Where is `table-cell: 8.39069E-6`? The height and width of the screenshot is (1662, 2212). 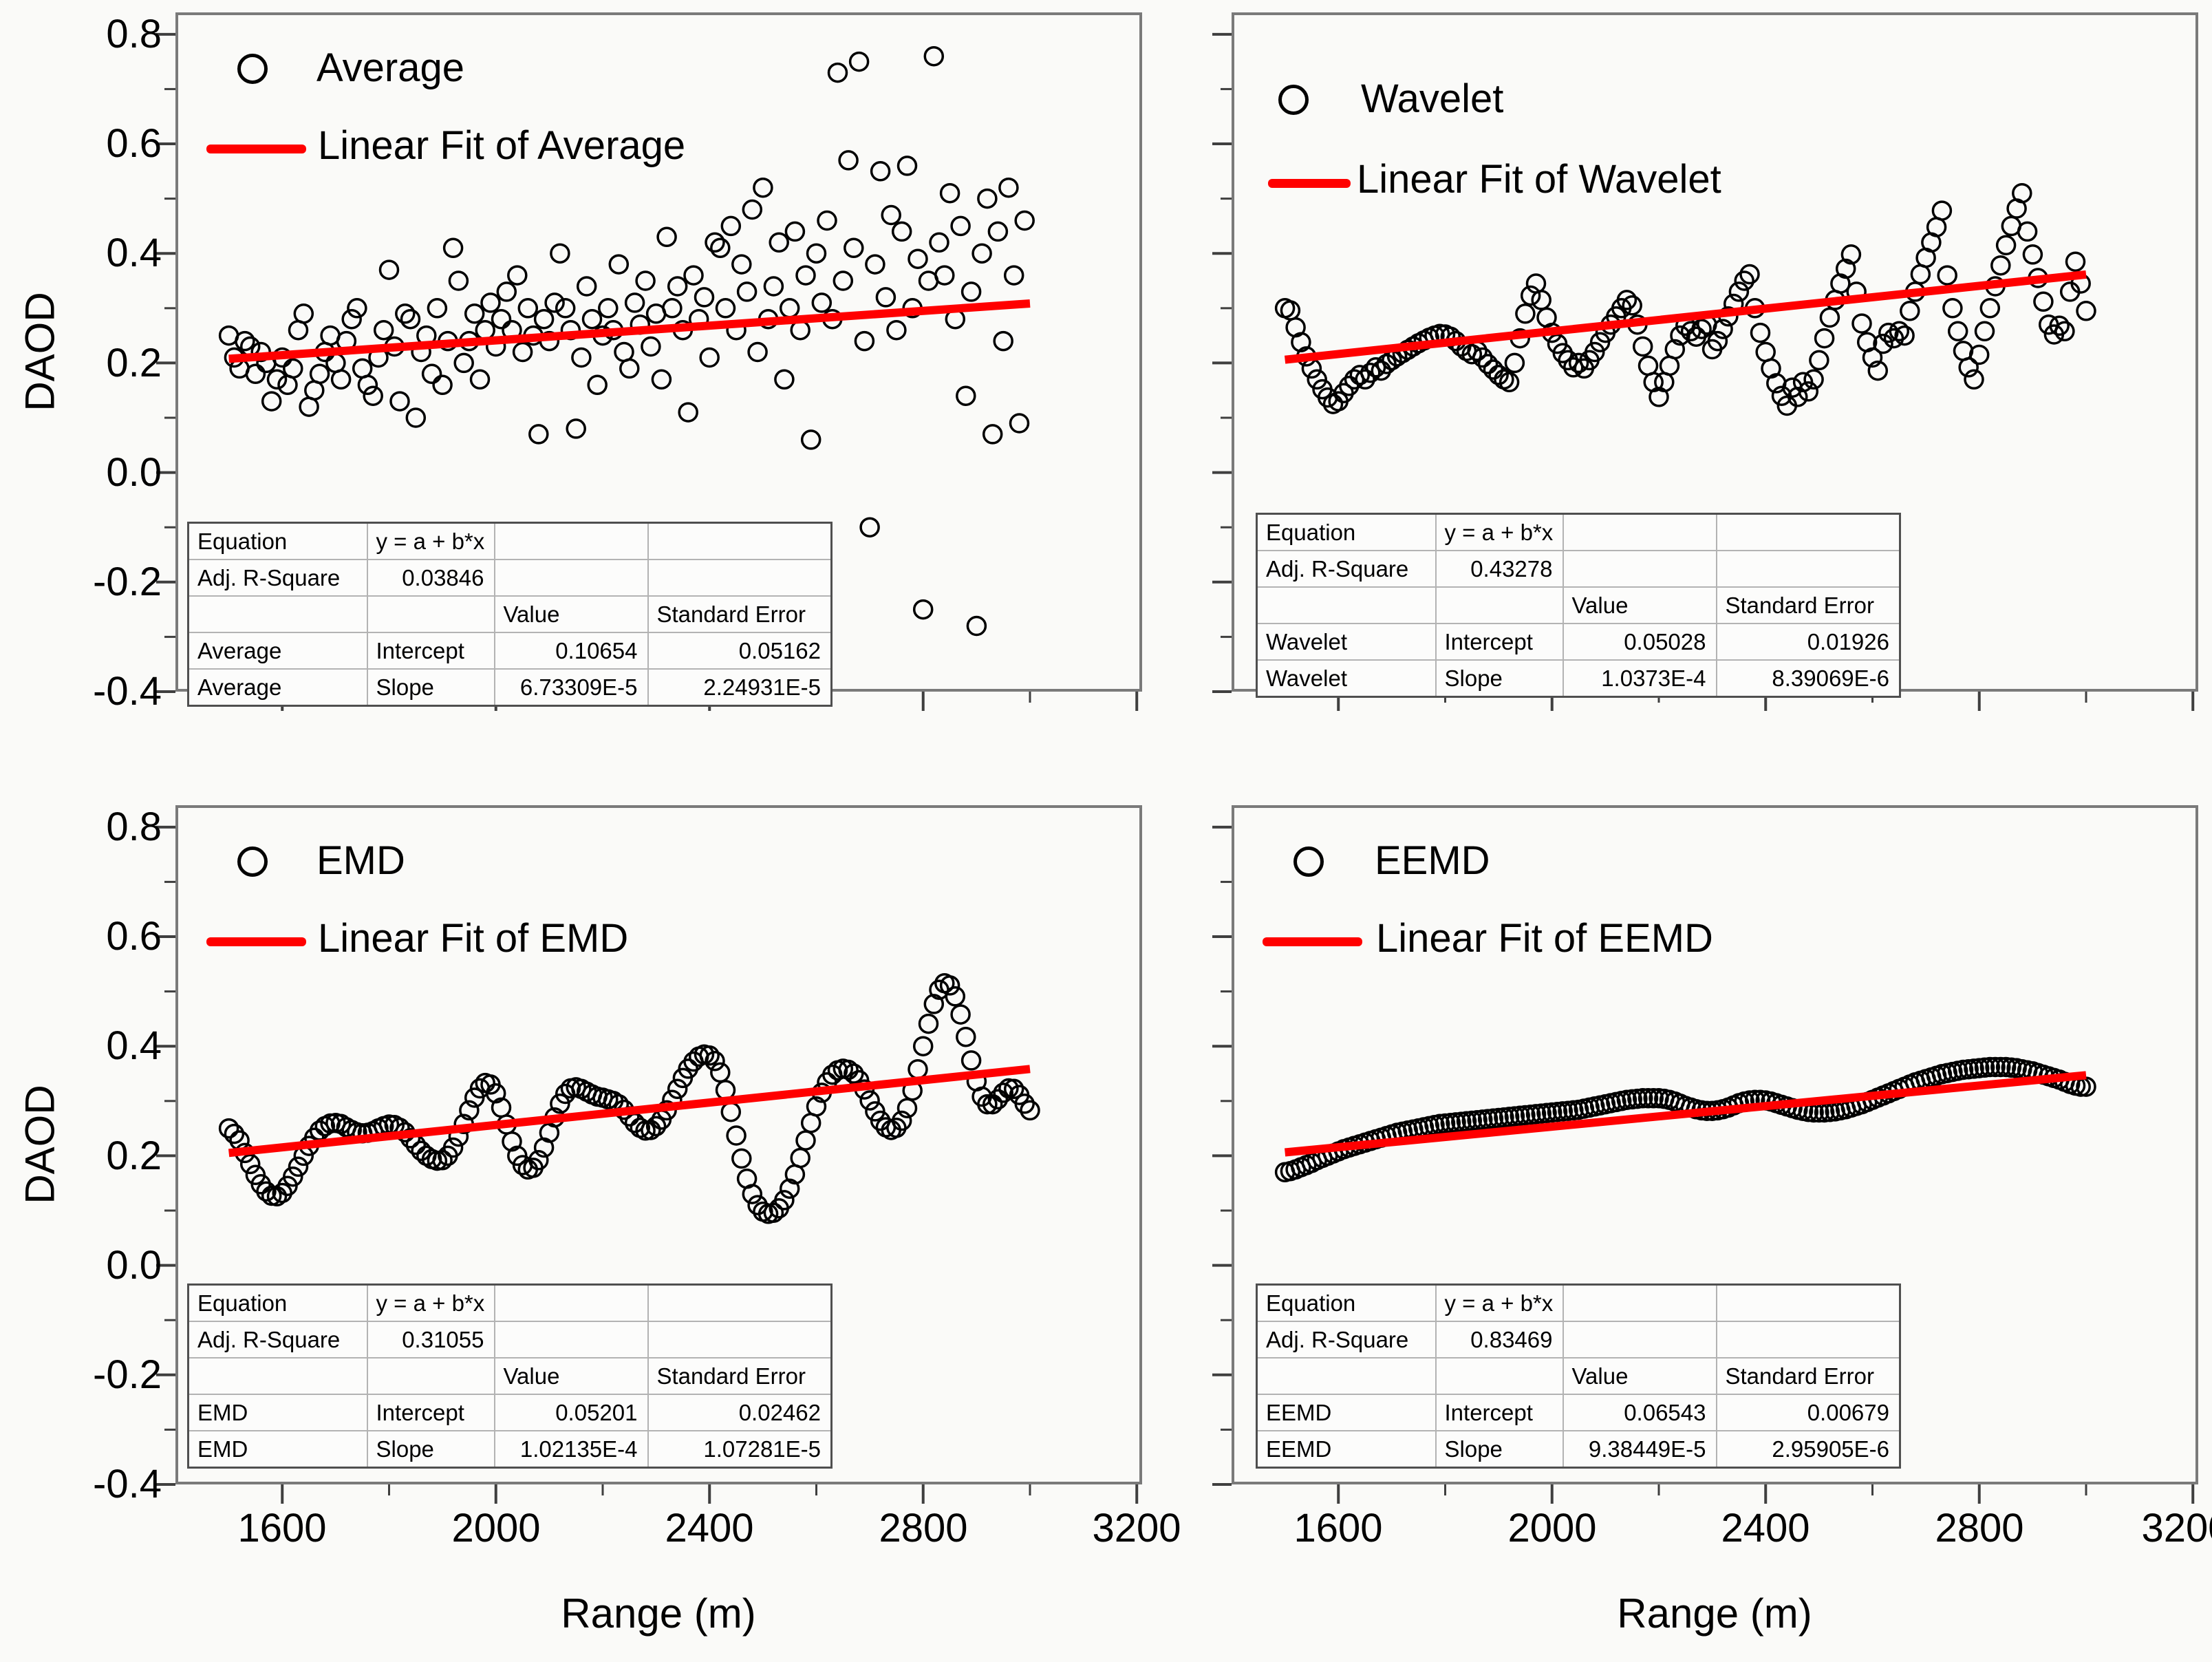 table-cell: 8.39069E-6 is located at coordinates (1808, 679).